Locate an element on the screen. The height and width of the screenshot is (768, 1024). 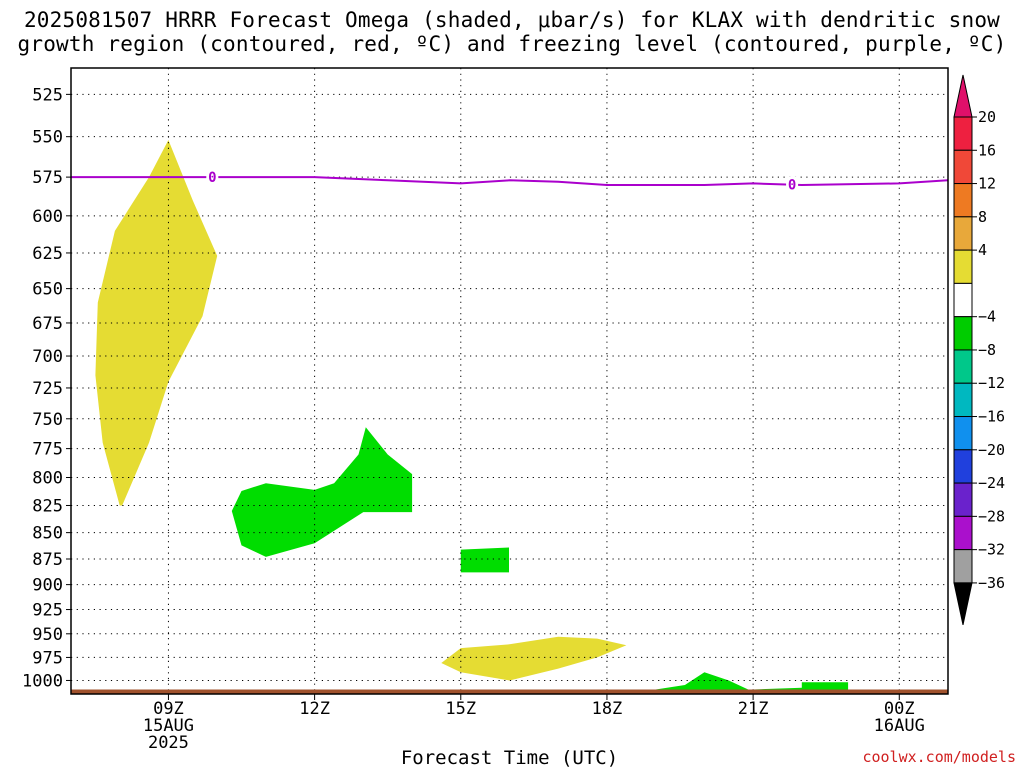
x-tick-label: 16AUG is located at coordinates (899, 726).